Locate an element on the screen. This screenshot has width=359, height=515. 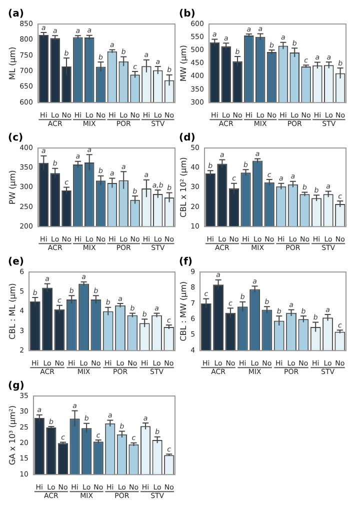
chart-title: (a) is located at coordinates (16, 14).